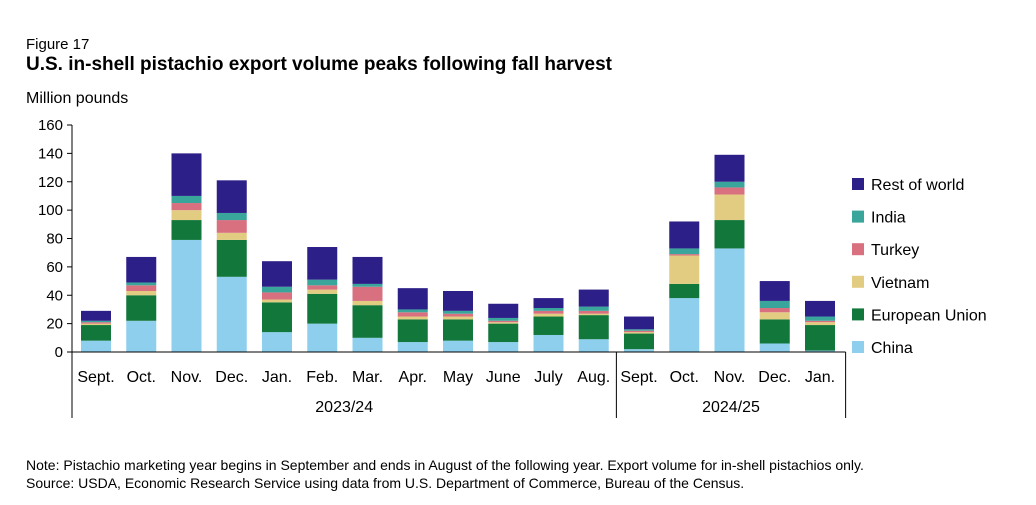 Image resolution: width=1036 pixels, height=505 pixels. I want to click on y-tick-label: 160, so click(50, 125).